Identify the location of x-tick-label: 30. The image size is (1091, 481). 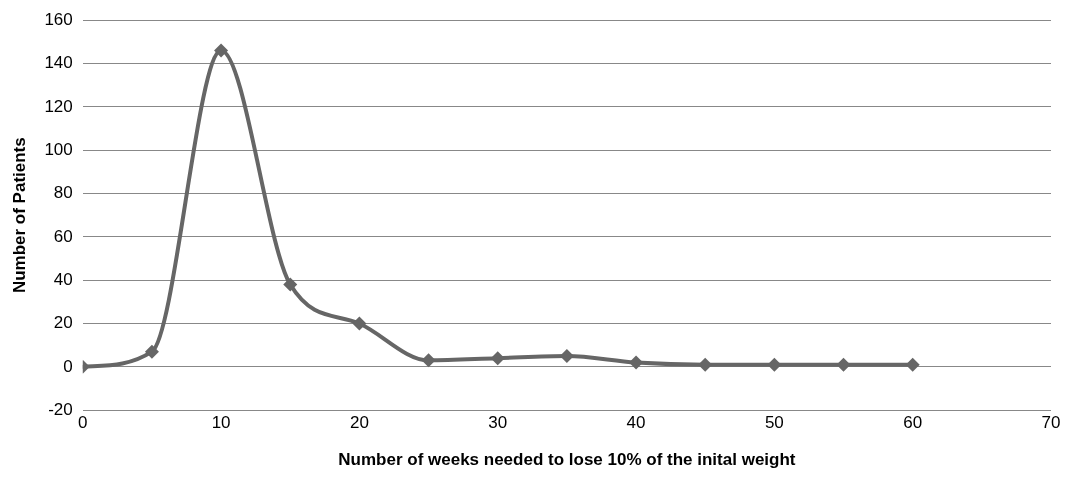
(498, 423).